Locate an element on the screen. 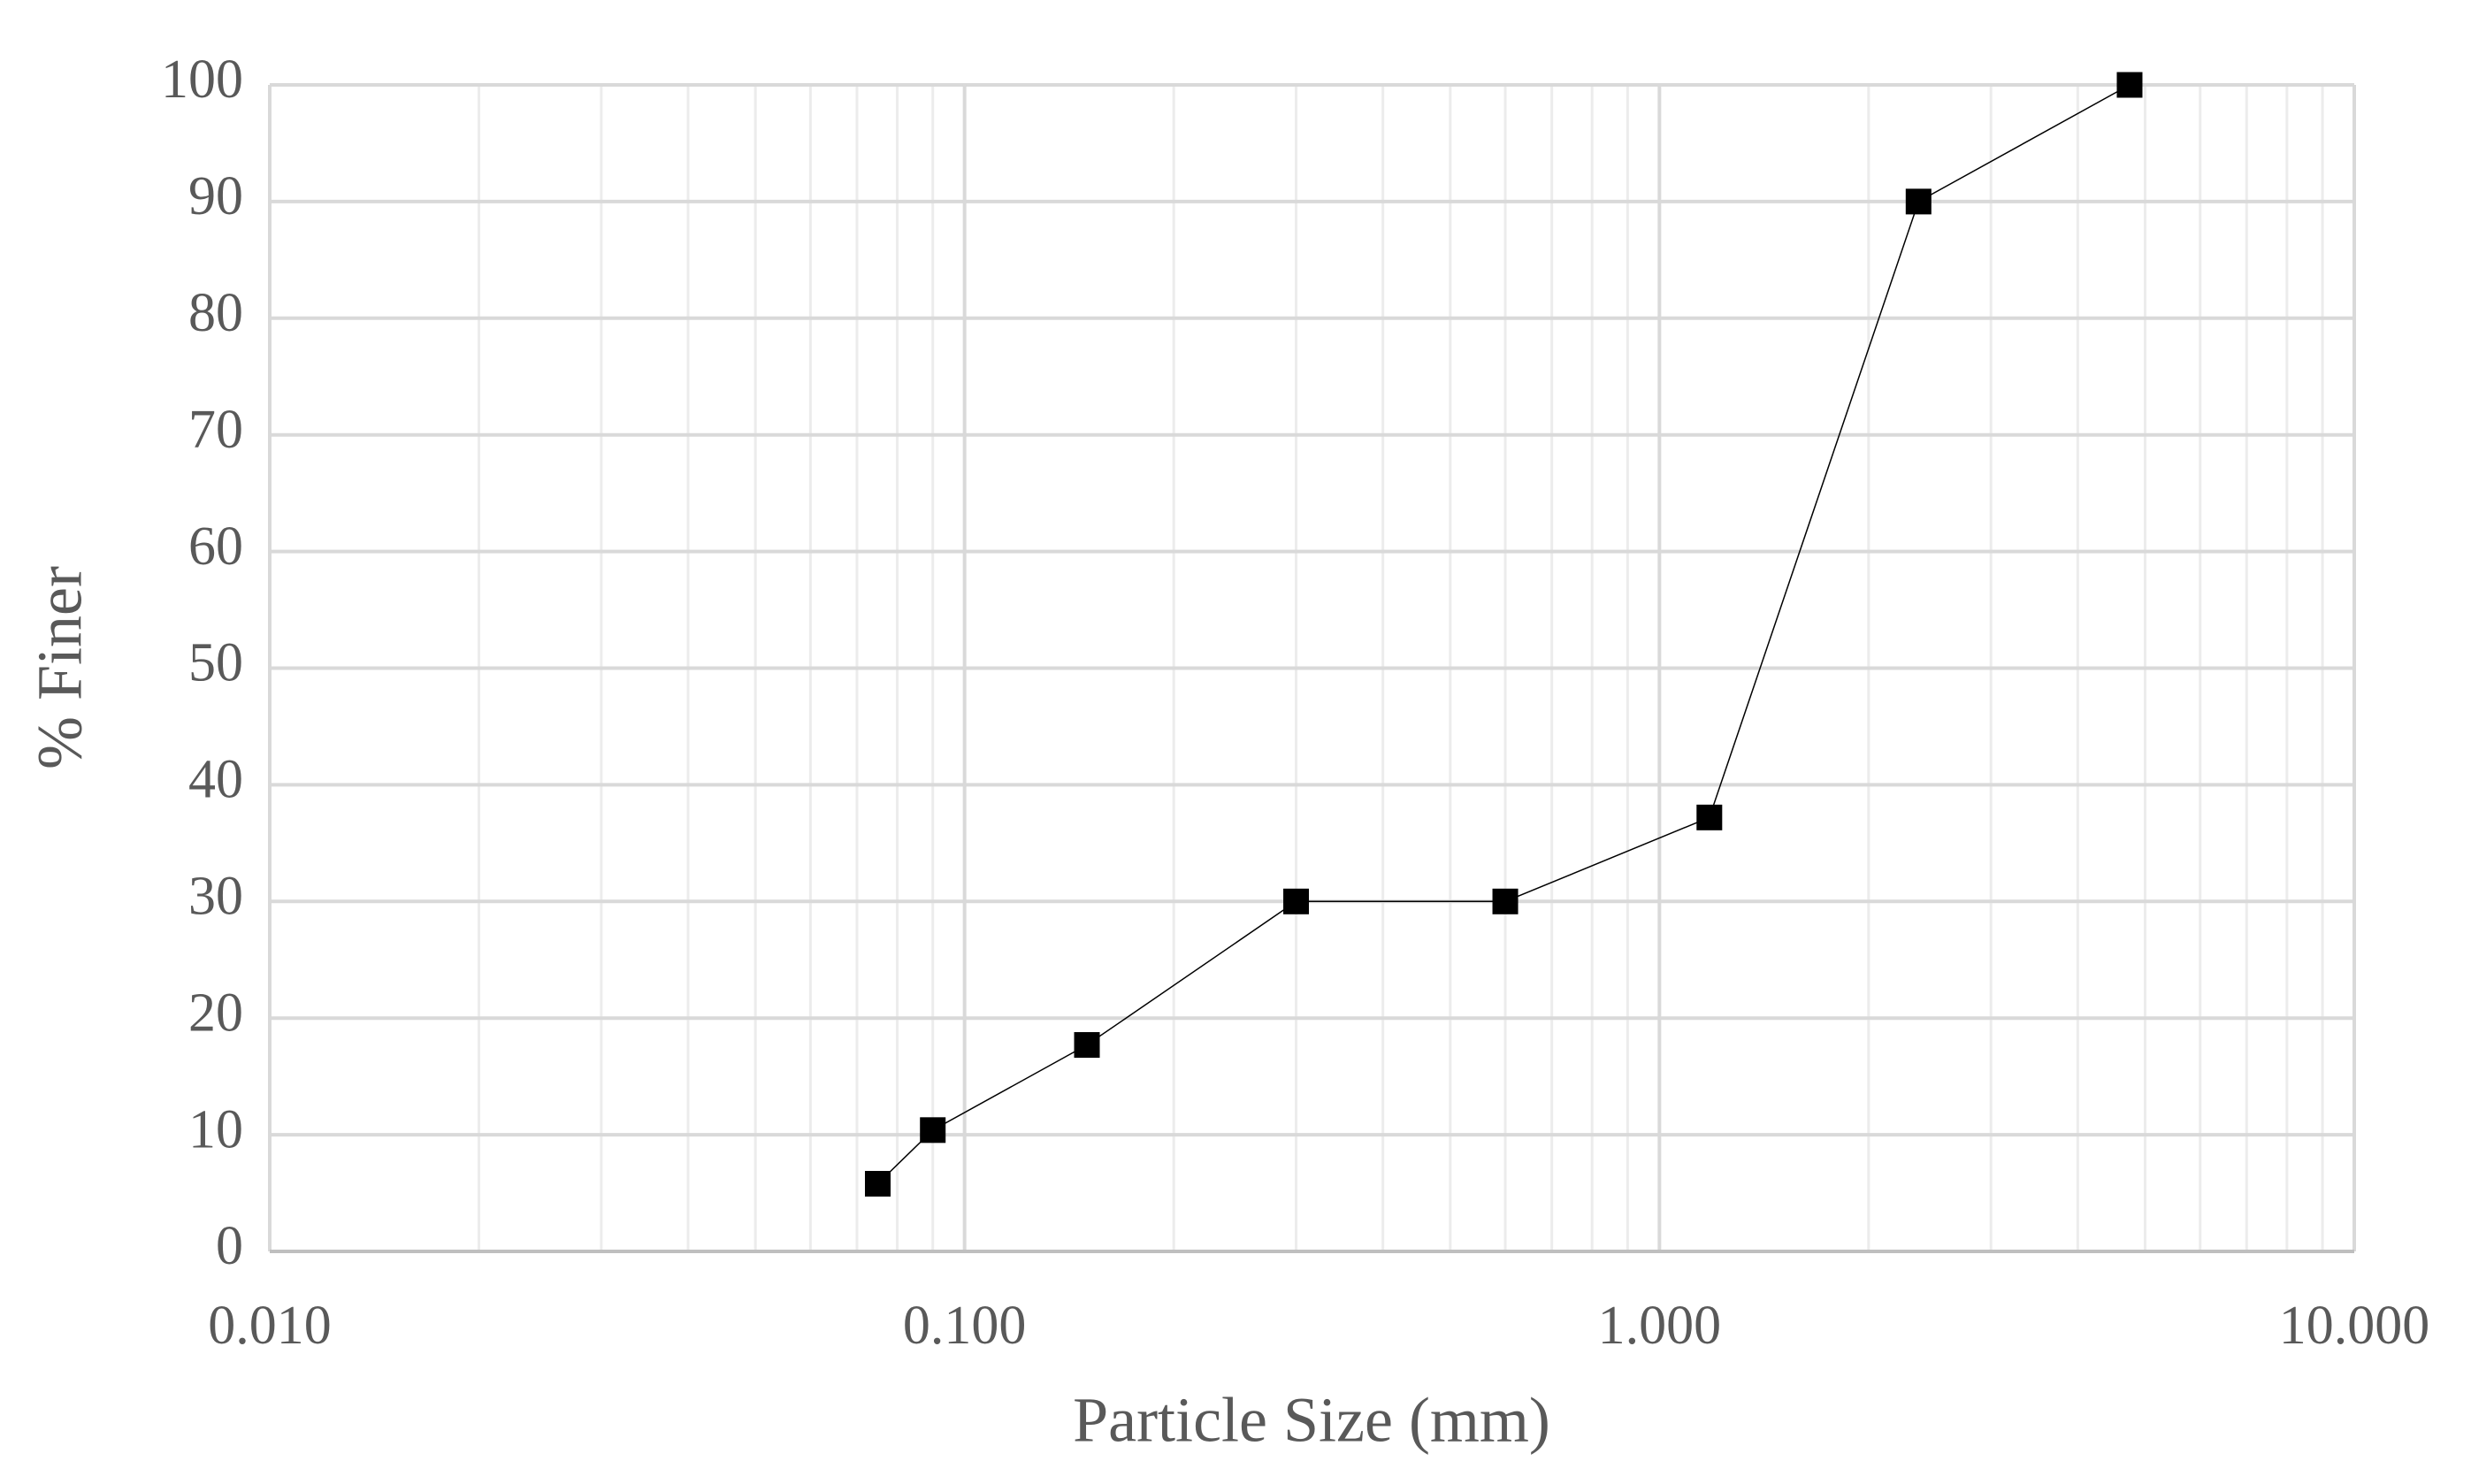 This screenshot has width=2471, height=1484. y-tick-label: 0 is located at coordinates (230, 1246).